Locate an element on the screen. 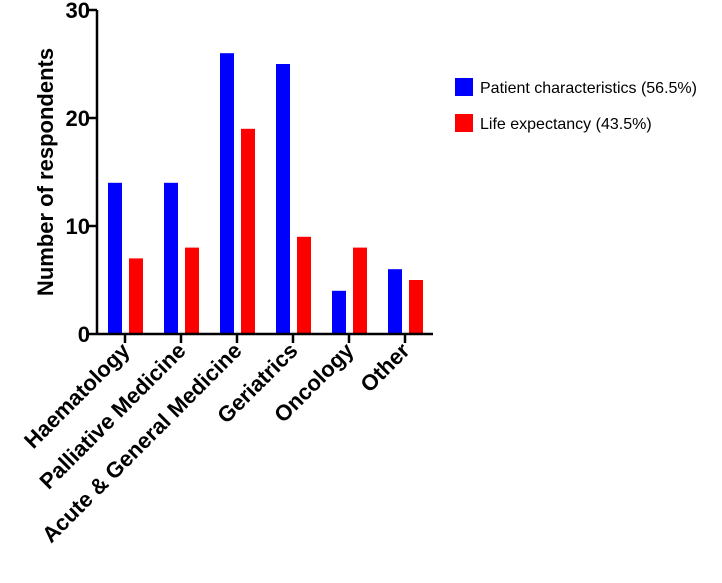  y-tick-label: 20 is located at coordinates (78, 118).